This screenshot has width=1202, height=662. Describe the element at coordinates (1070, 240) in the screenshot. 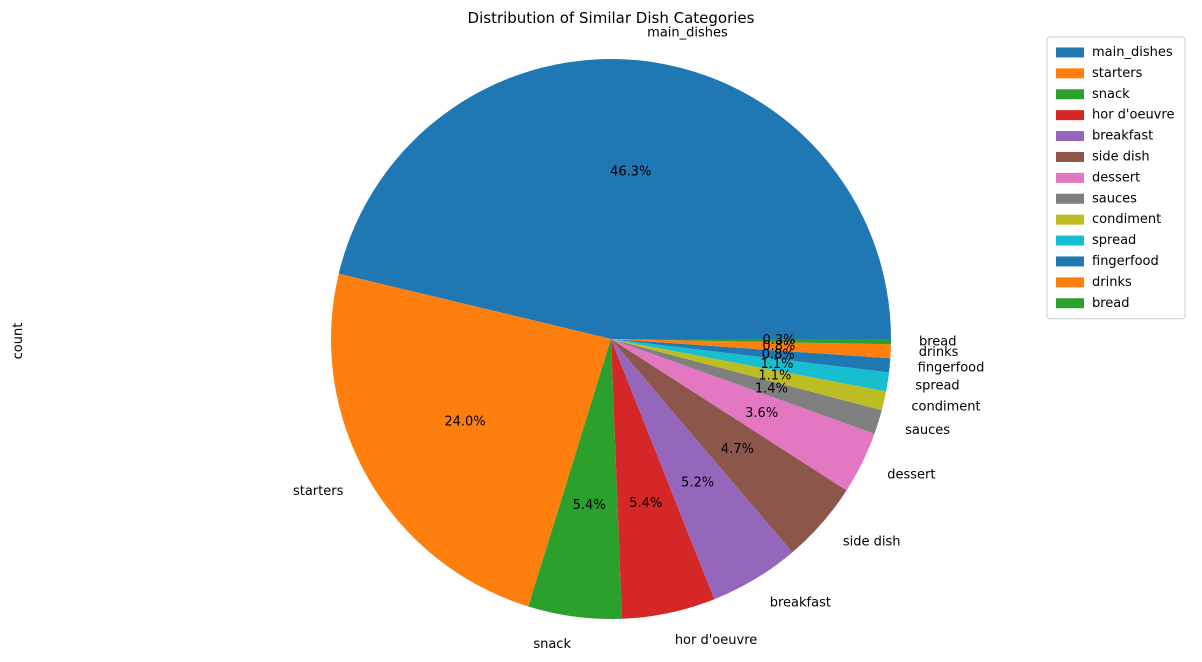

I see `legend-swatch-spread` at that location.